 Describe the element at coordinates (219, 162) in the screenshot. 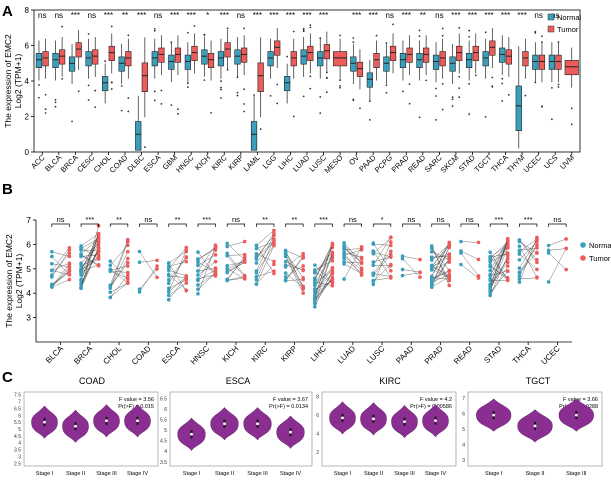

I see `x-tick-label: KIRC` at that location.